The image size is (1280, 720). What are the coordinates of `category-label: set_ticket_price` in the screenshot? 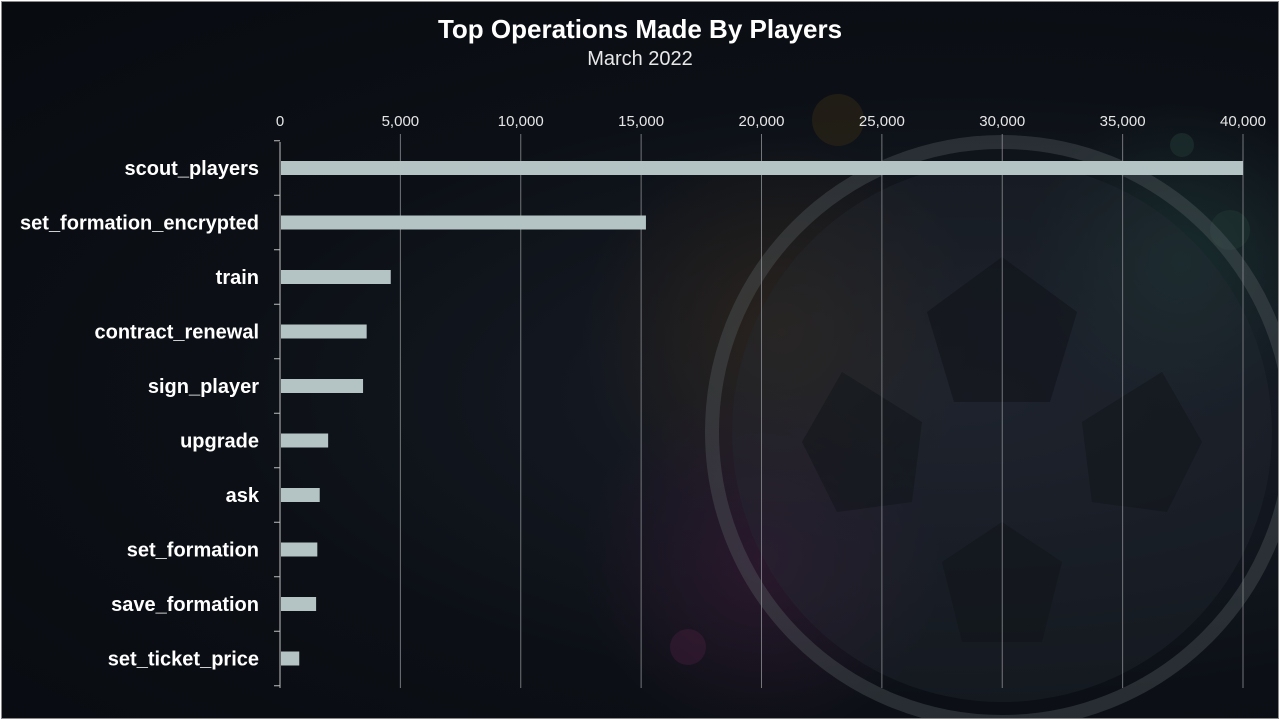 It's located at (183, 660).